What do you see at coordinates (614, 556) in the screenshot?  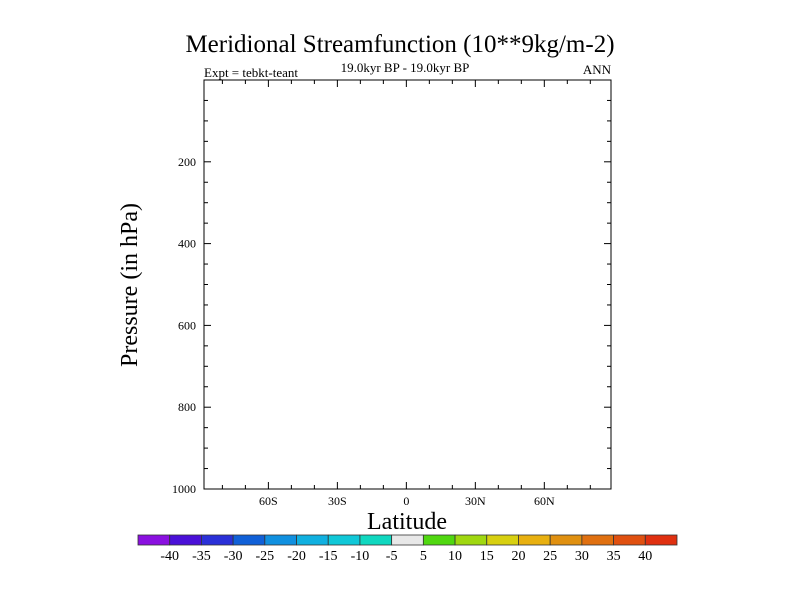 I see `colorbar-label: 35` at bounding box center [614, 556].